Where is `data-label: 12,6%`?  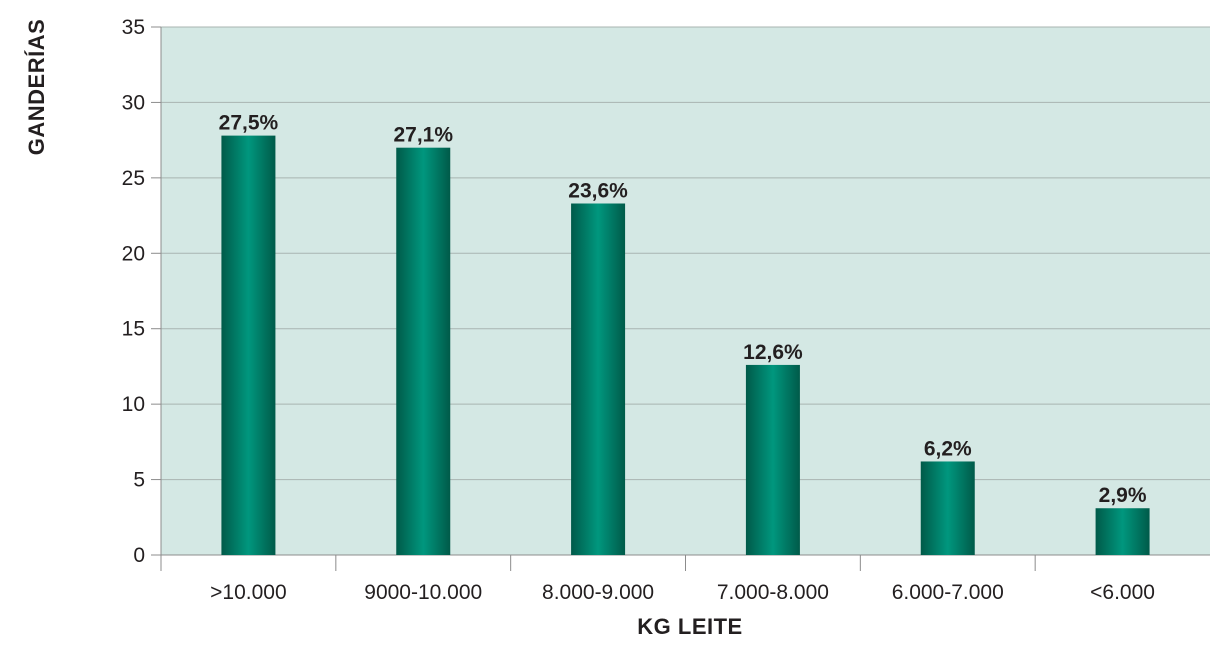
data-label: 12,6% is located at coordinates (773, 352).